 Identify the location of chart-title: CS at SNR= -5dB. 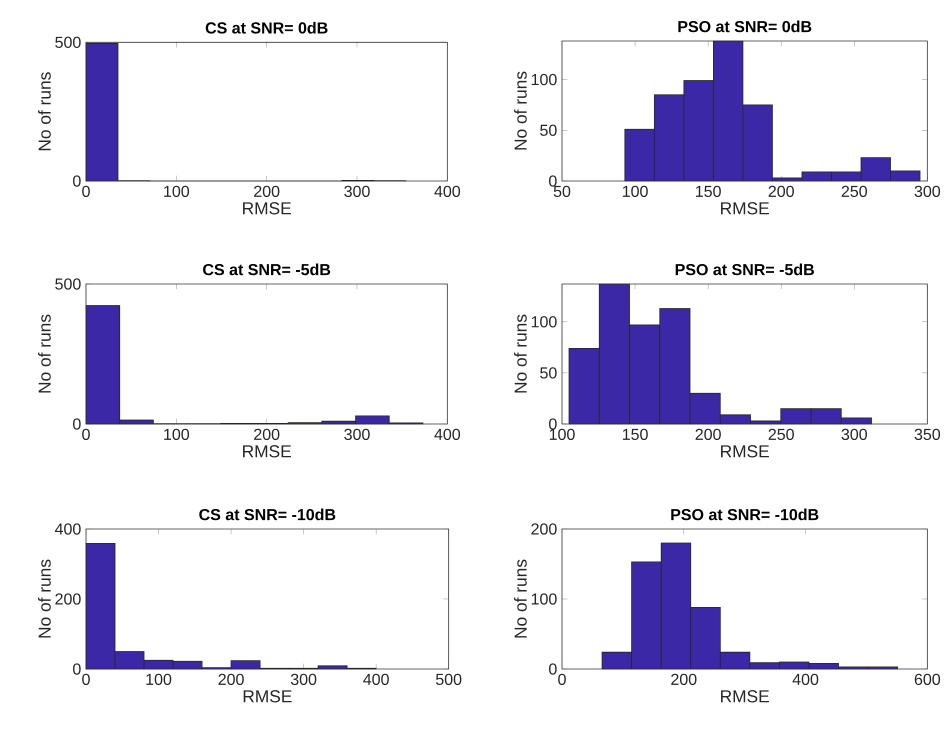
(266, 270).